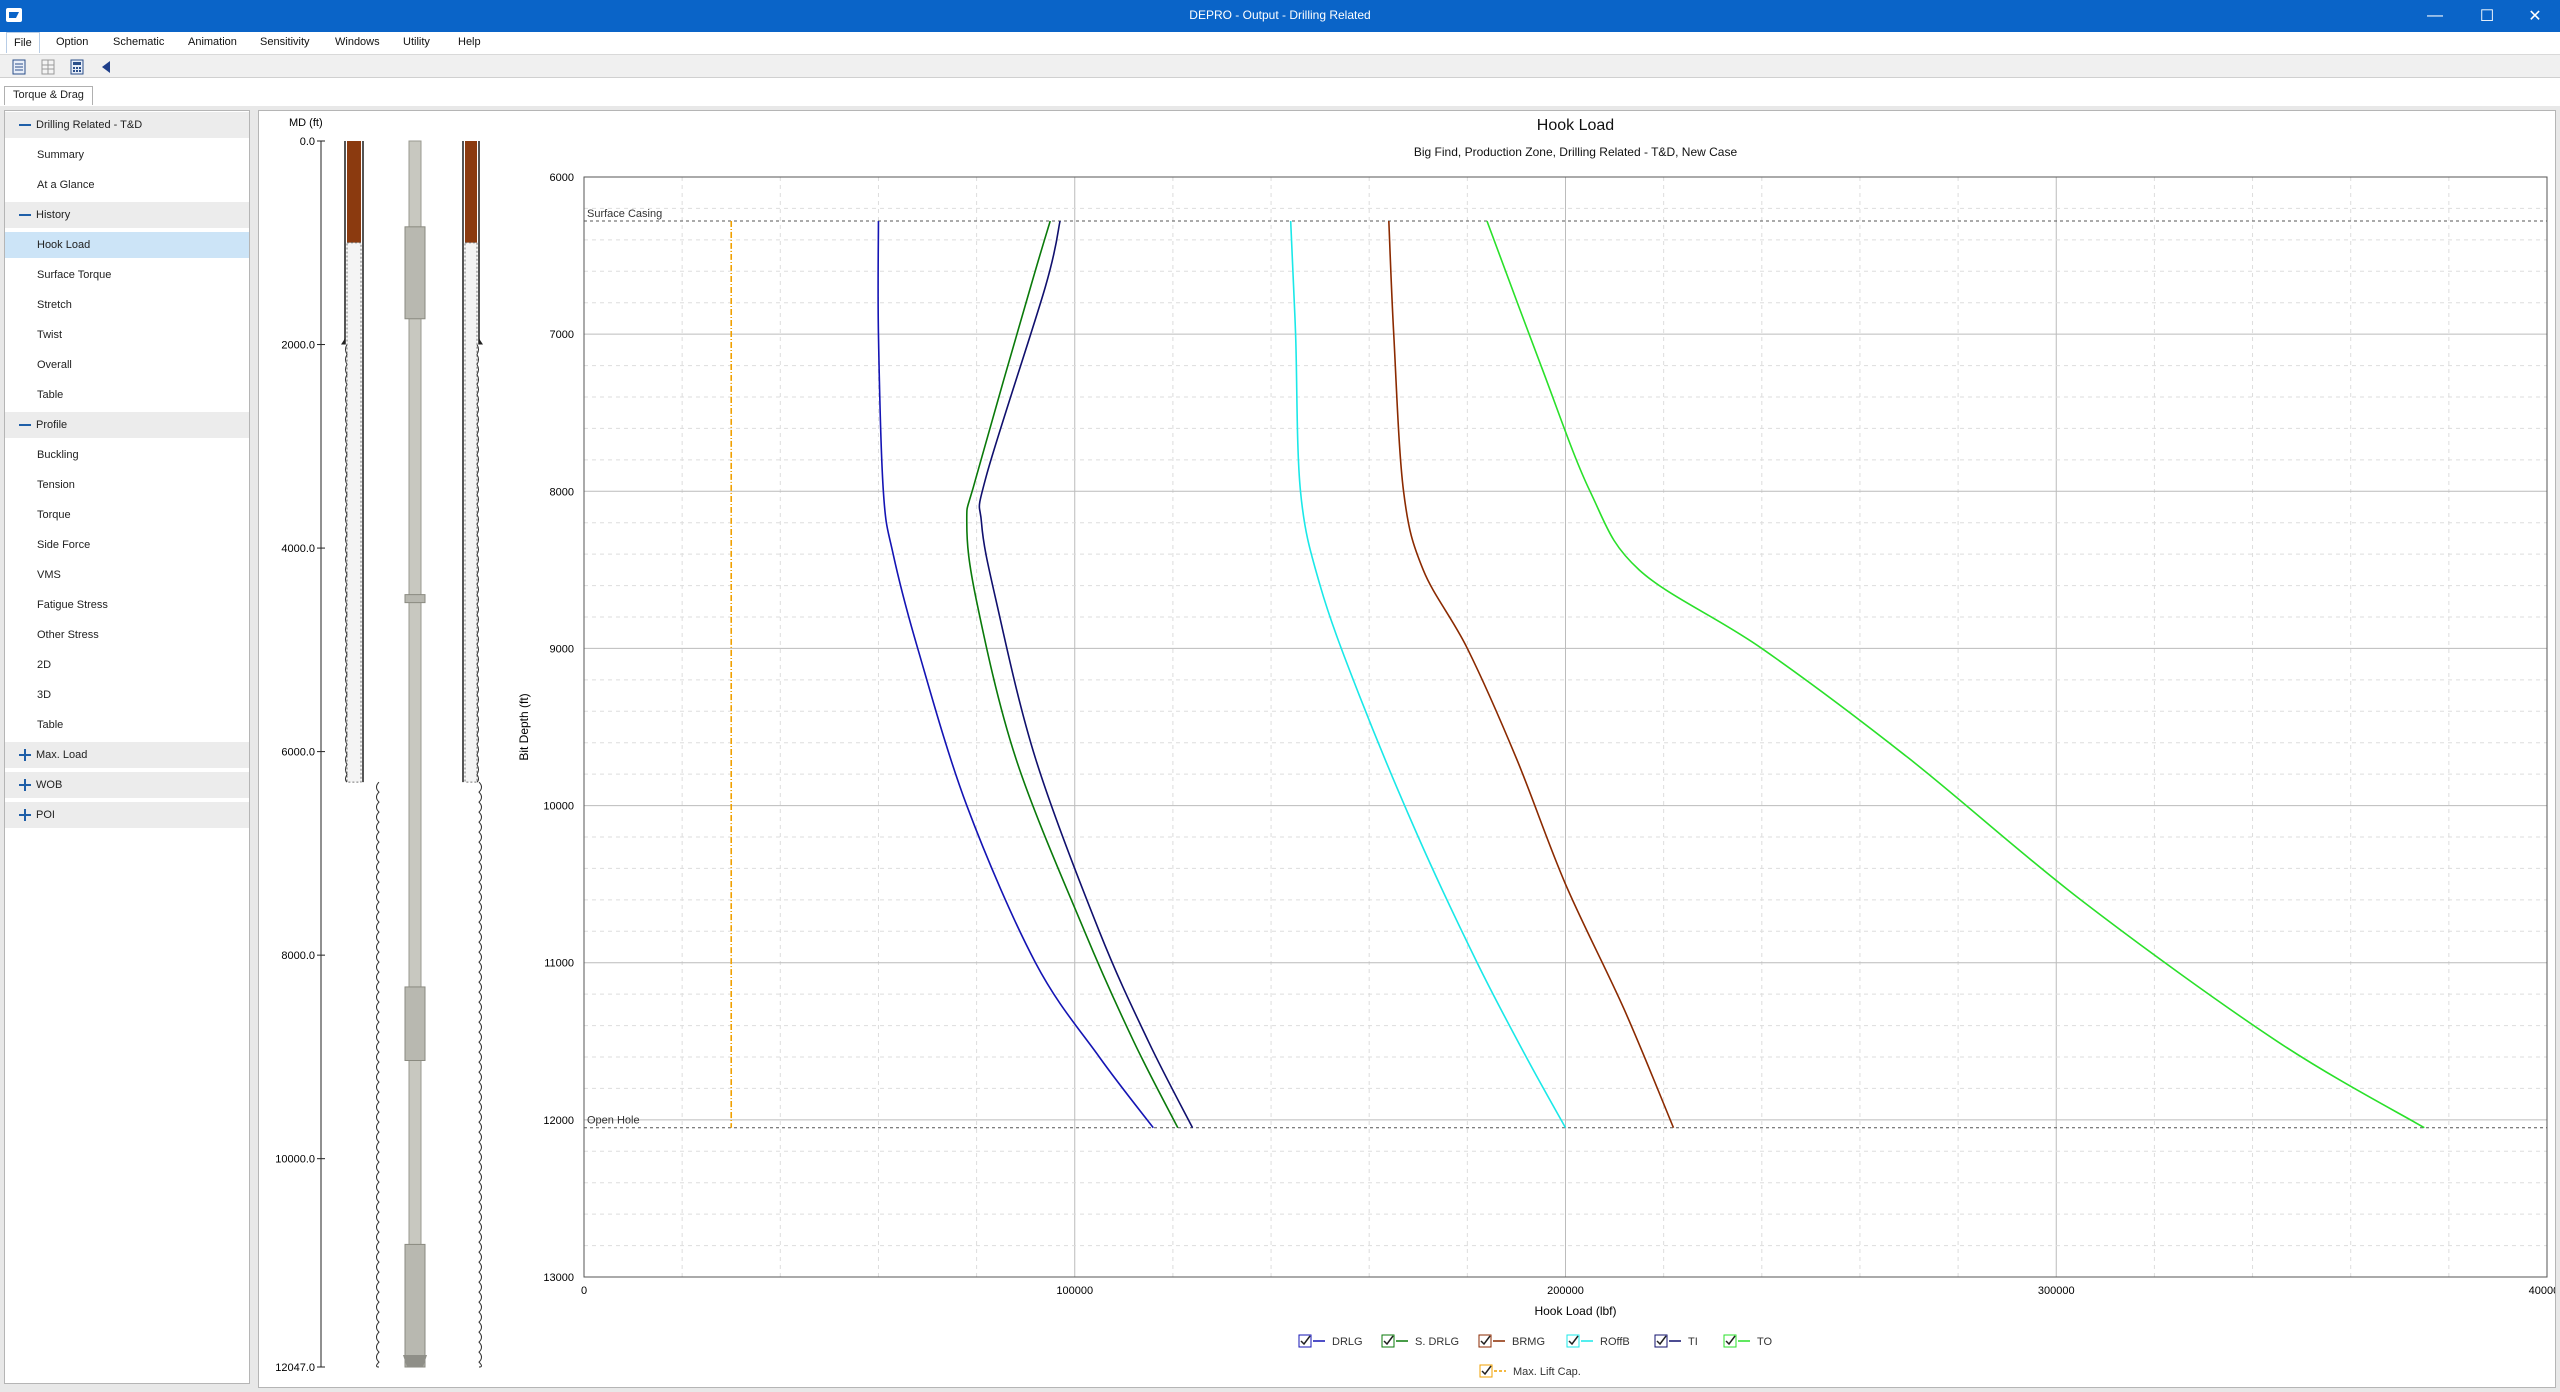 This screenshot has width=2560, height=1392. What do you see at coordinates (127, 155) in the screenshot?
I see `tree-item-summary: Summary` at bounding box center [127, 155].